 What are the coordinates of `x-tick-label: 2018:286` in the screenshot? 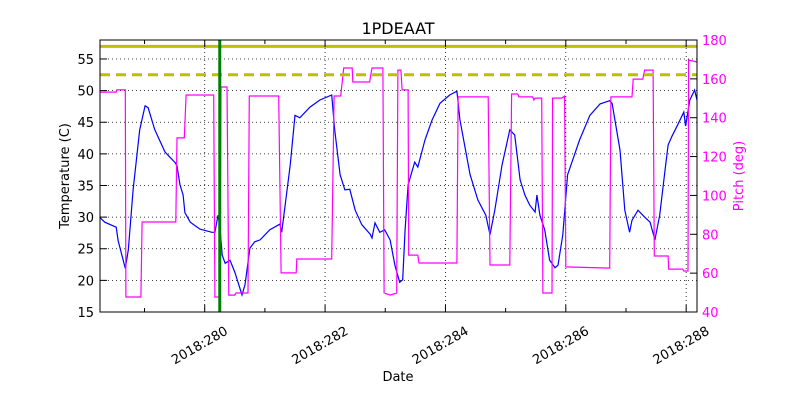 It's located at (560, 346).